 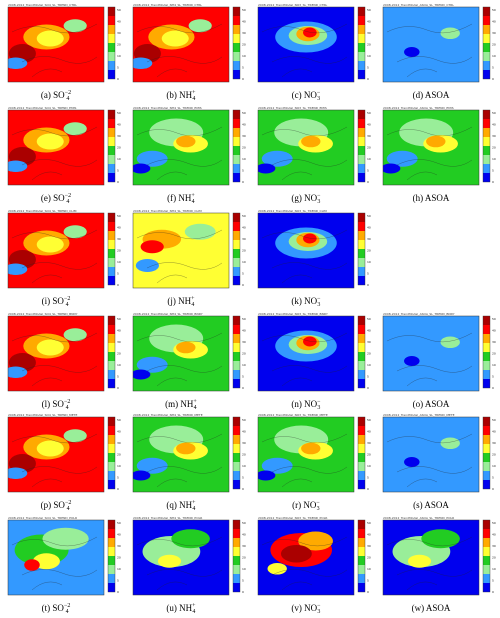 What do you see at coordinates (56, 506) in the screenshot?
I see `panel-caption: (p) SO −2 4` at bounding box center [56, 506].